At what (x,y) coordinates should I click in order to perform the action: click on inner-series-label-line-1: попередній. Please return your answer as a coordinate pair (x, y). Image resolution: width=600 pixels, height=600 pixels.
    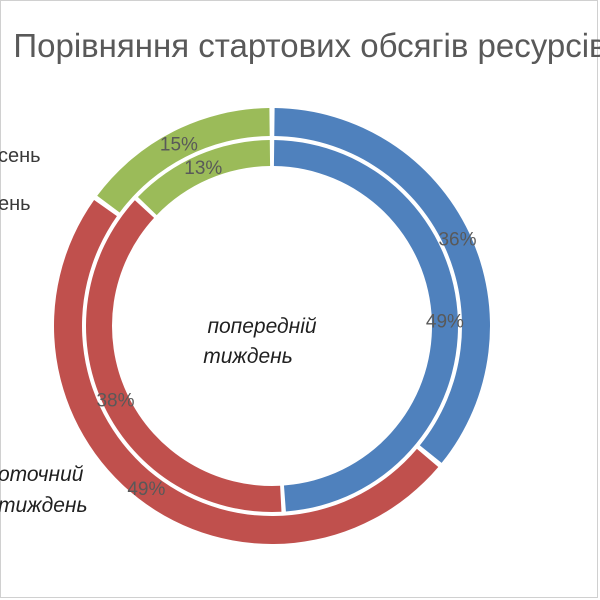
    Looking at the image, I should click on (261, 326).